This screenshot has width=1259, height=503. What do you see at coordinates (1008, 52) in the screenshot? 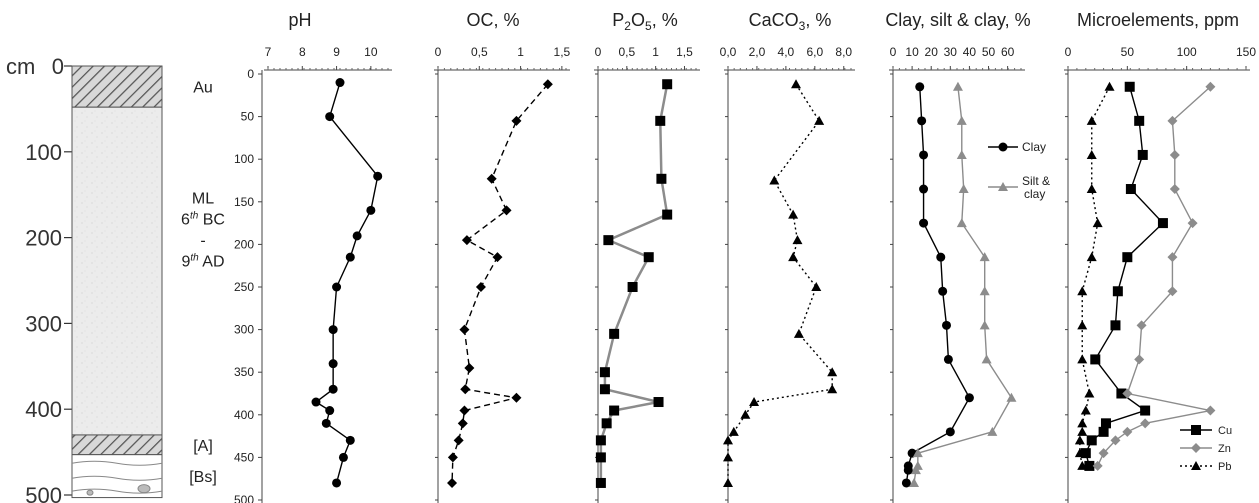
I see `x-tick-label: 60` at bounding box center [1008, 52].